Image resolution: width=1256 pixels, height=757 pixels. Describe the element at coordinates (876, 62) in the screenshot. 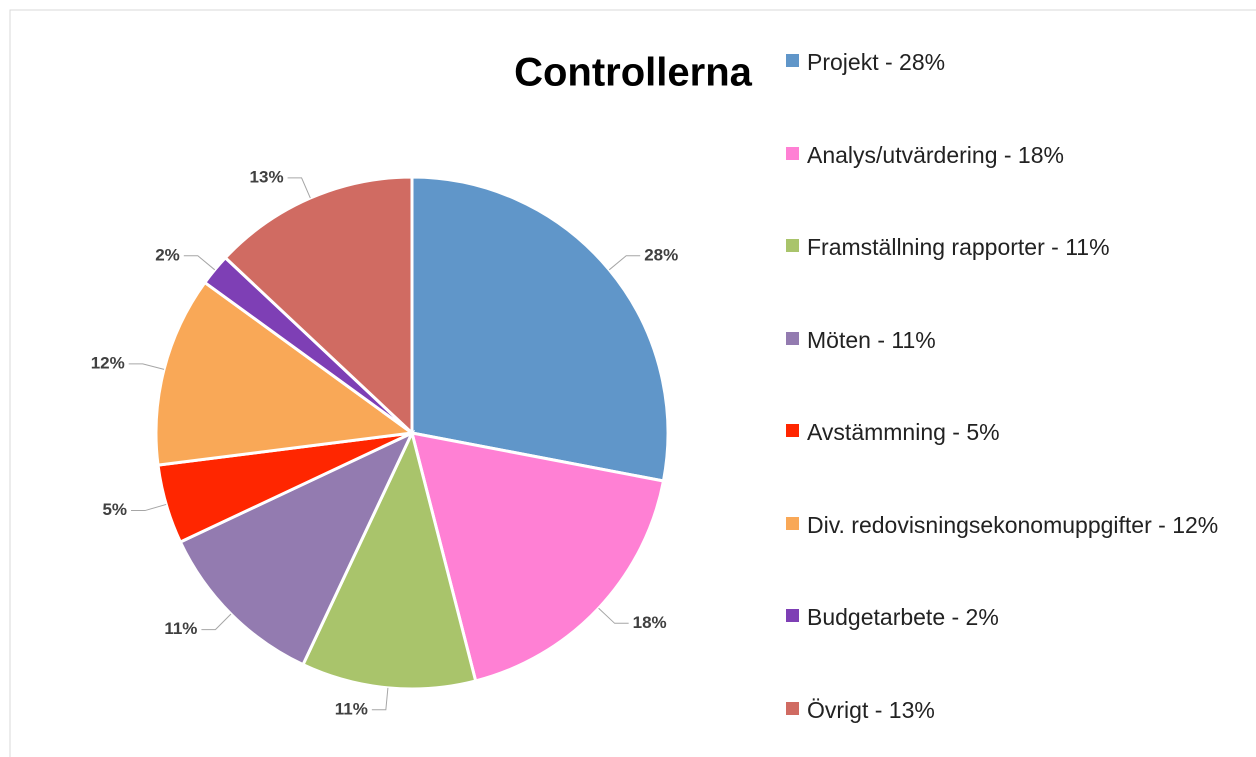

I see `legend-label: Projekt - 28%` at that location.